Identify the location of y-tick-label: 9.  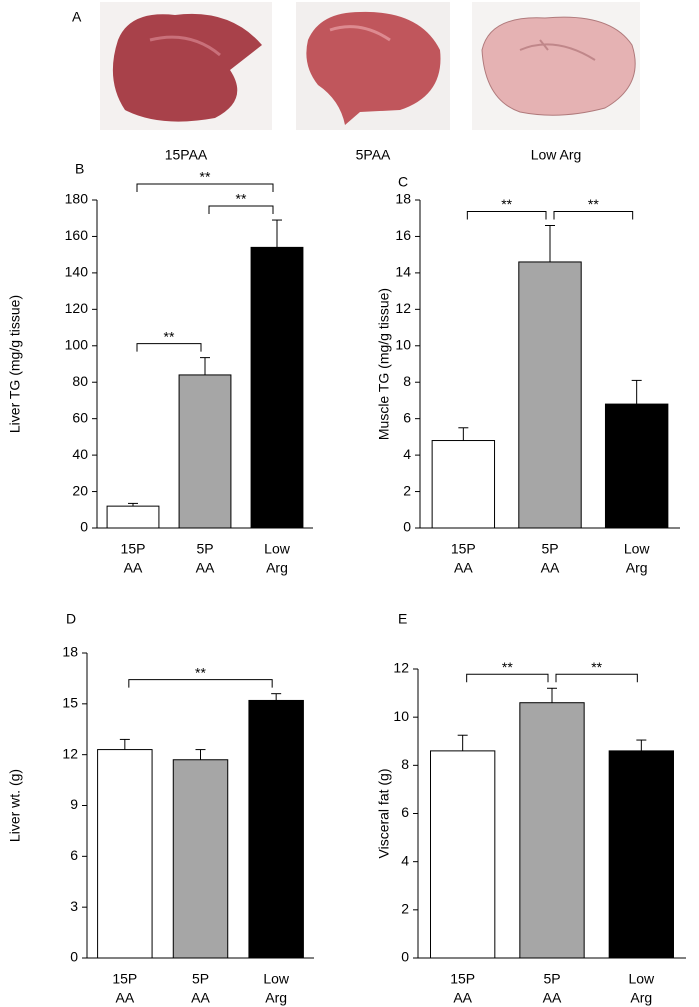
(74, 804).